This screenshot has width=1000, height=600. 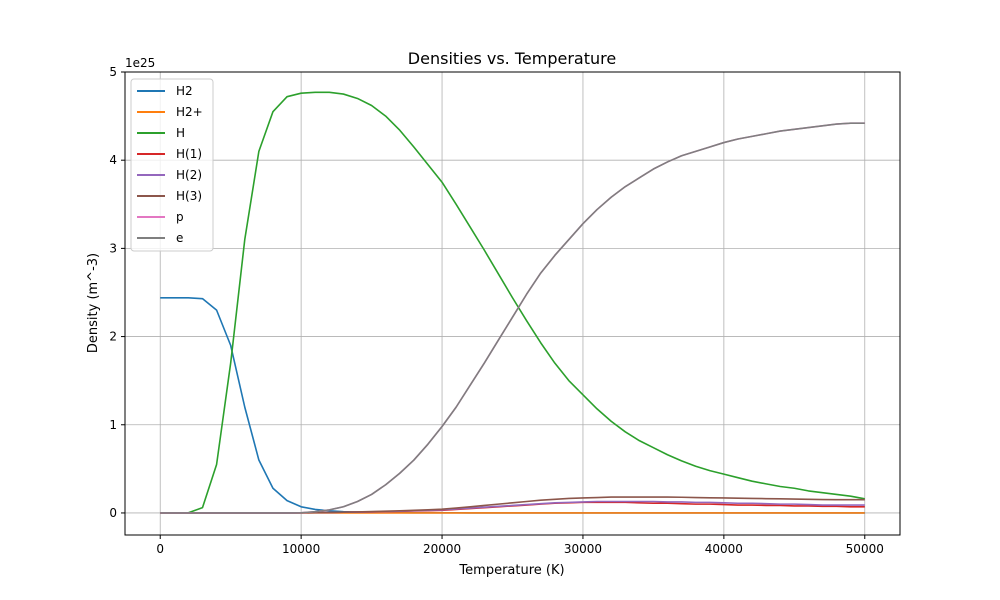 What do you see at coordinates (512, 58) in the screenshot?
I see `chart-title: Densities vs. Temperature` at bounding box center [512, 58].